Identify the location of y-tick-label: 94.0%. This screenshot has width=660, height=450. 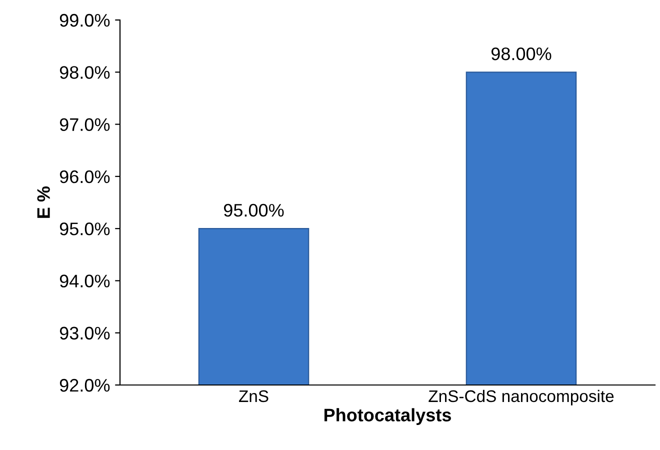
(85, 281).